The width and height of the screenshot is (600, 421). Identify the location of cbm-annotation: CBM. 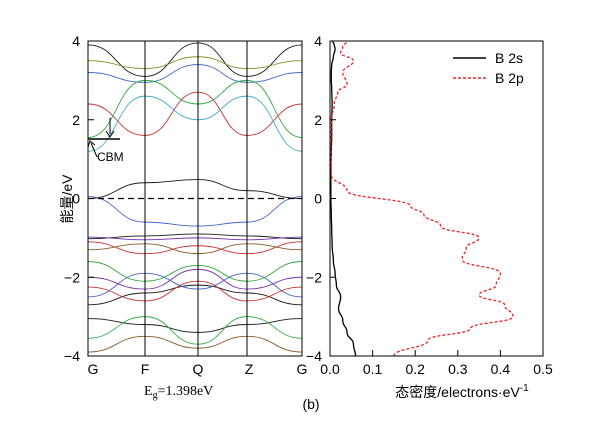
(105, 141).